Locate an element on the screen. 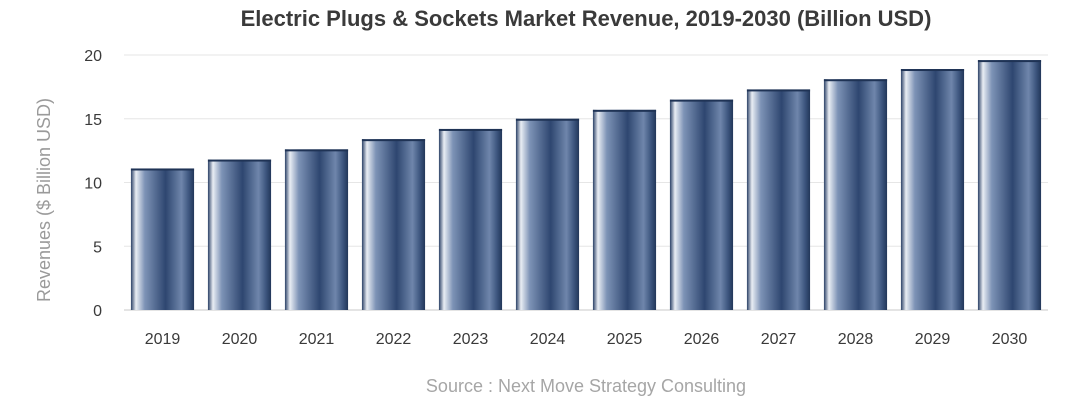 The width and height of the screenshot is (1080, 408). bar-2027 is located at coordinates (778, 199).